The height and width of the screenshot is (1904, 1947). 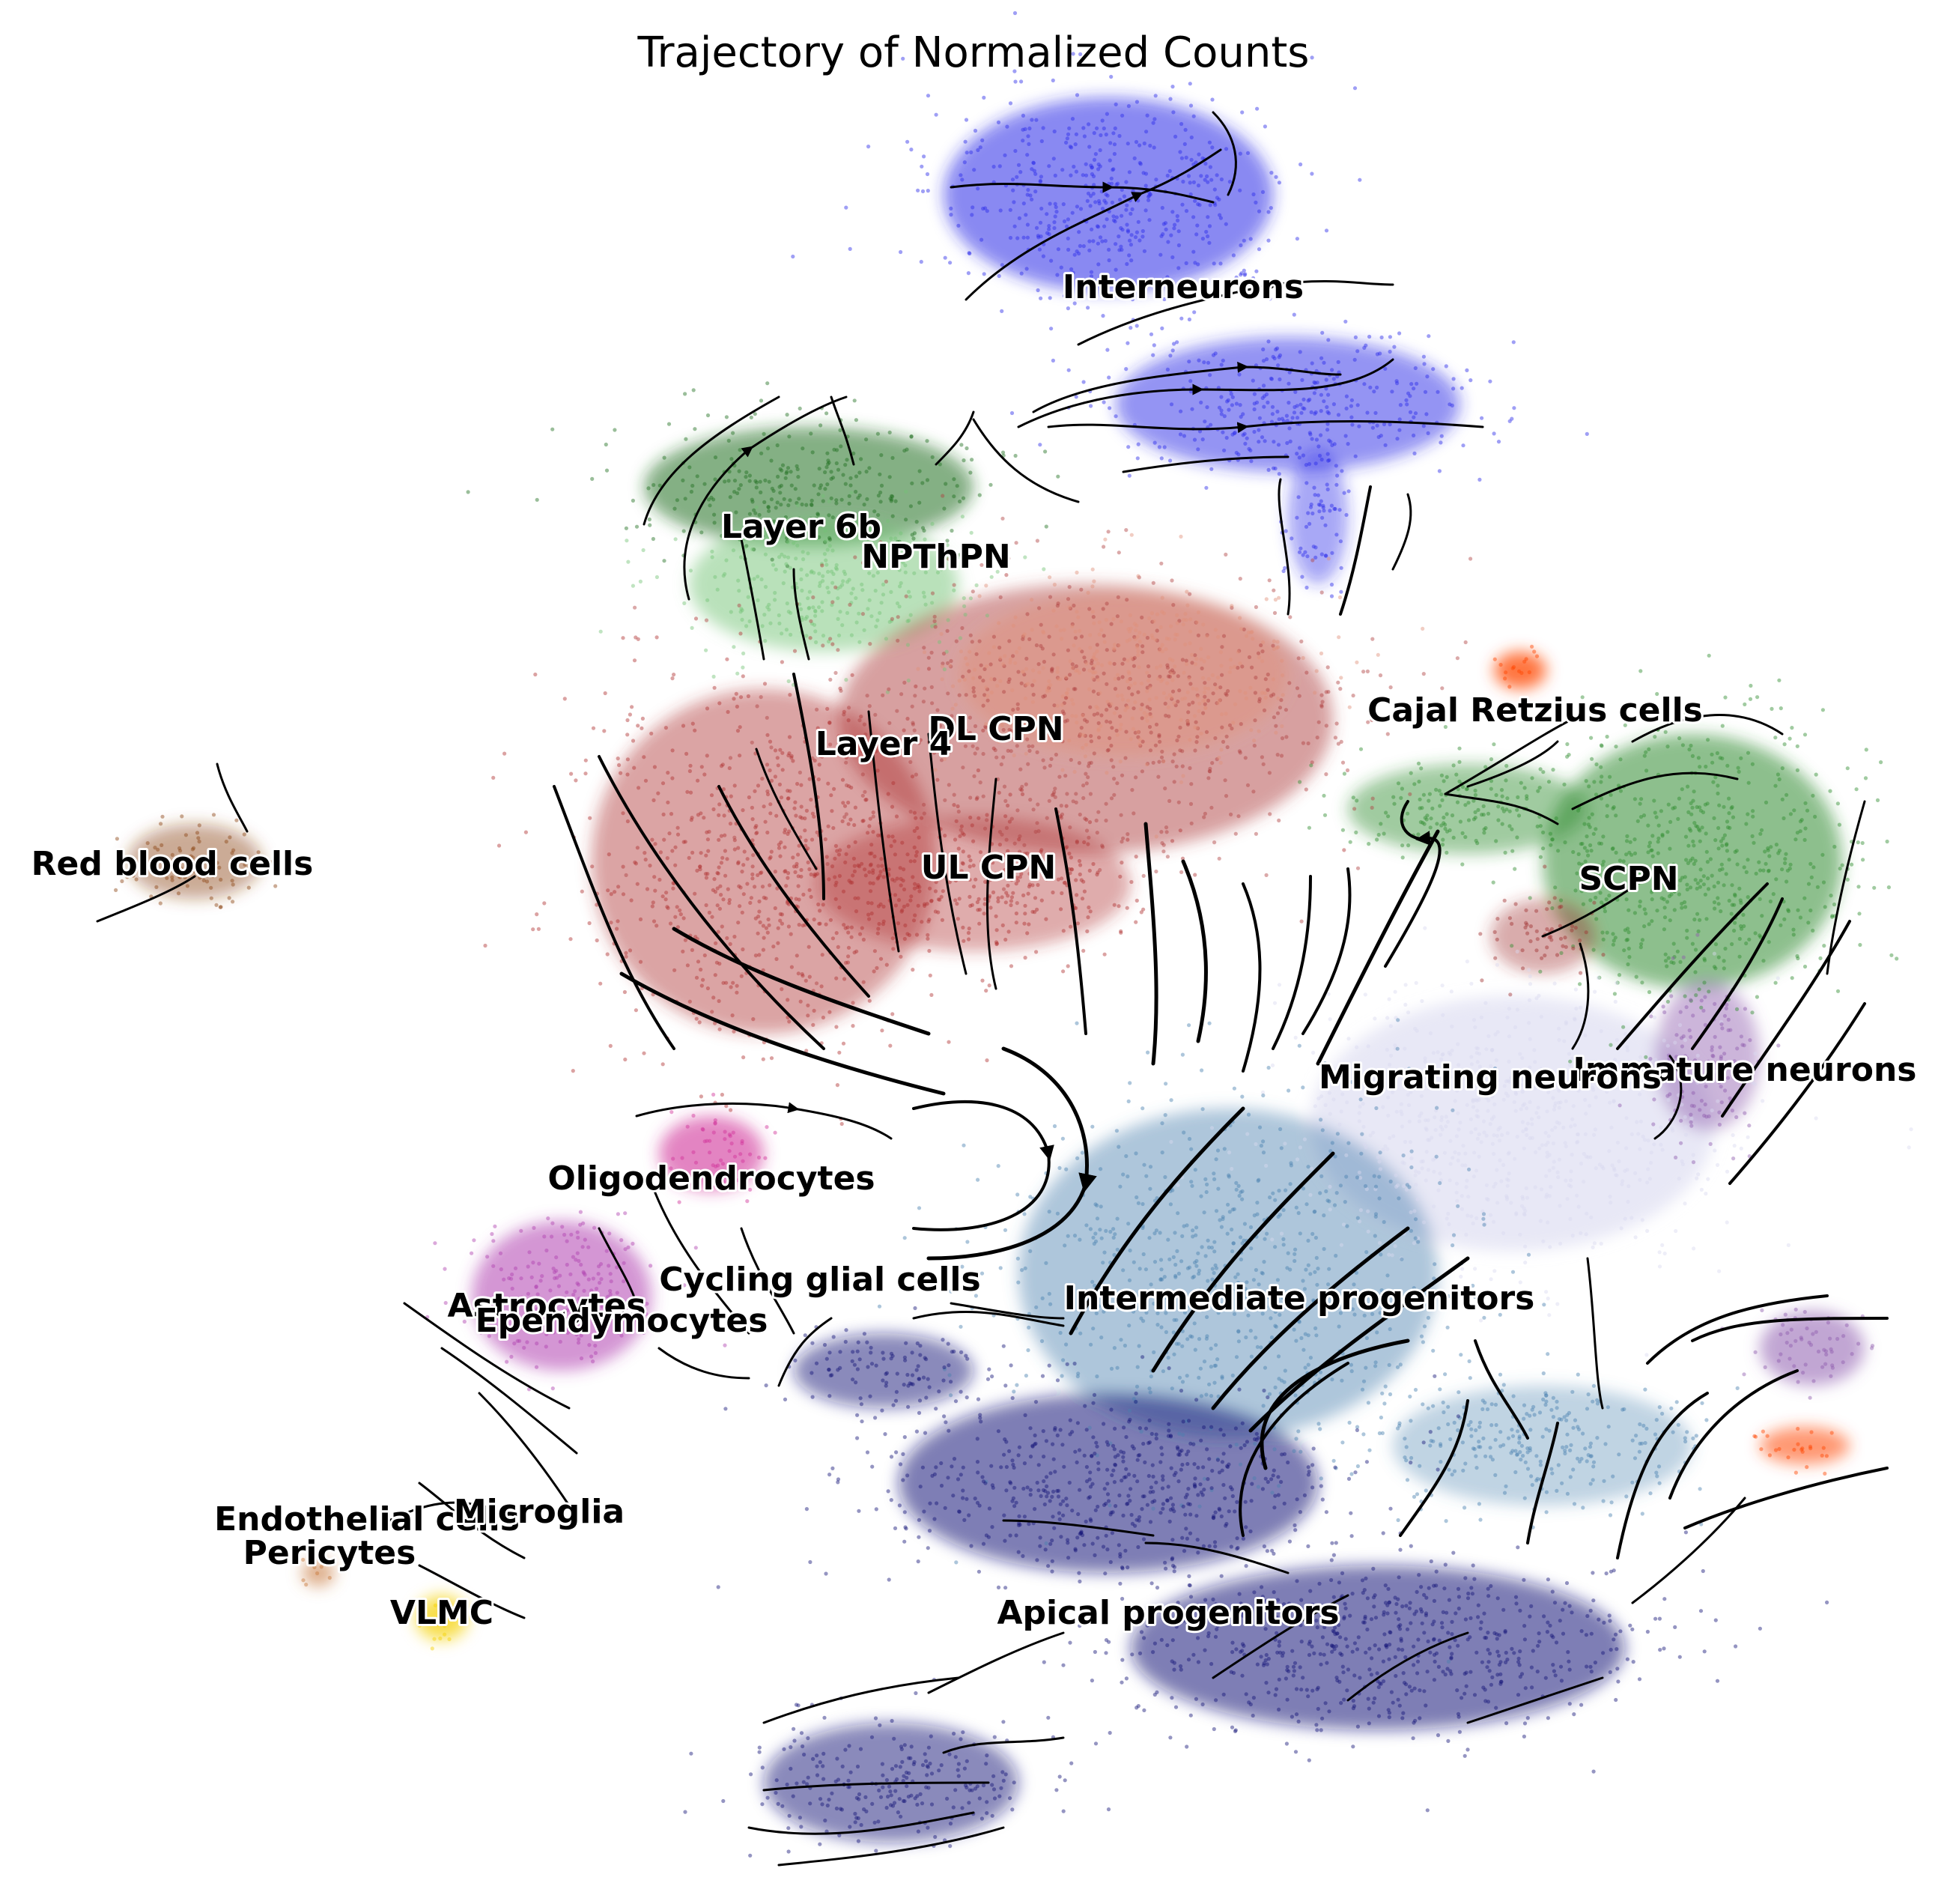 What do you see at coordinates (1692, 861) in the screenshot?
I see `region-scpn` at bounding box center [1692, 861].